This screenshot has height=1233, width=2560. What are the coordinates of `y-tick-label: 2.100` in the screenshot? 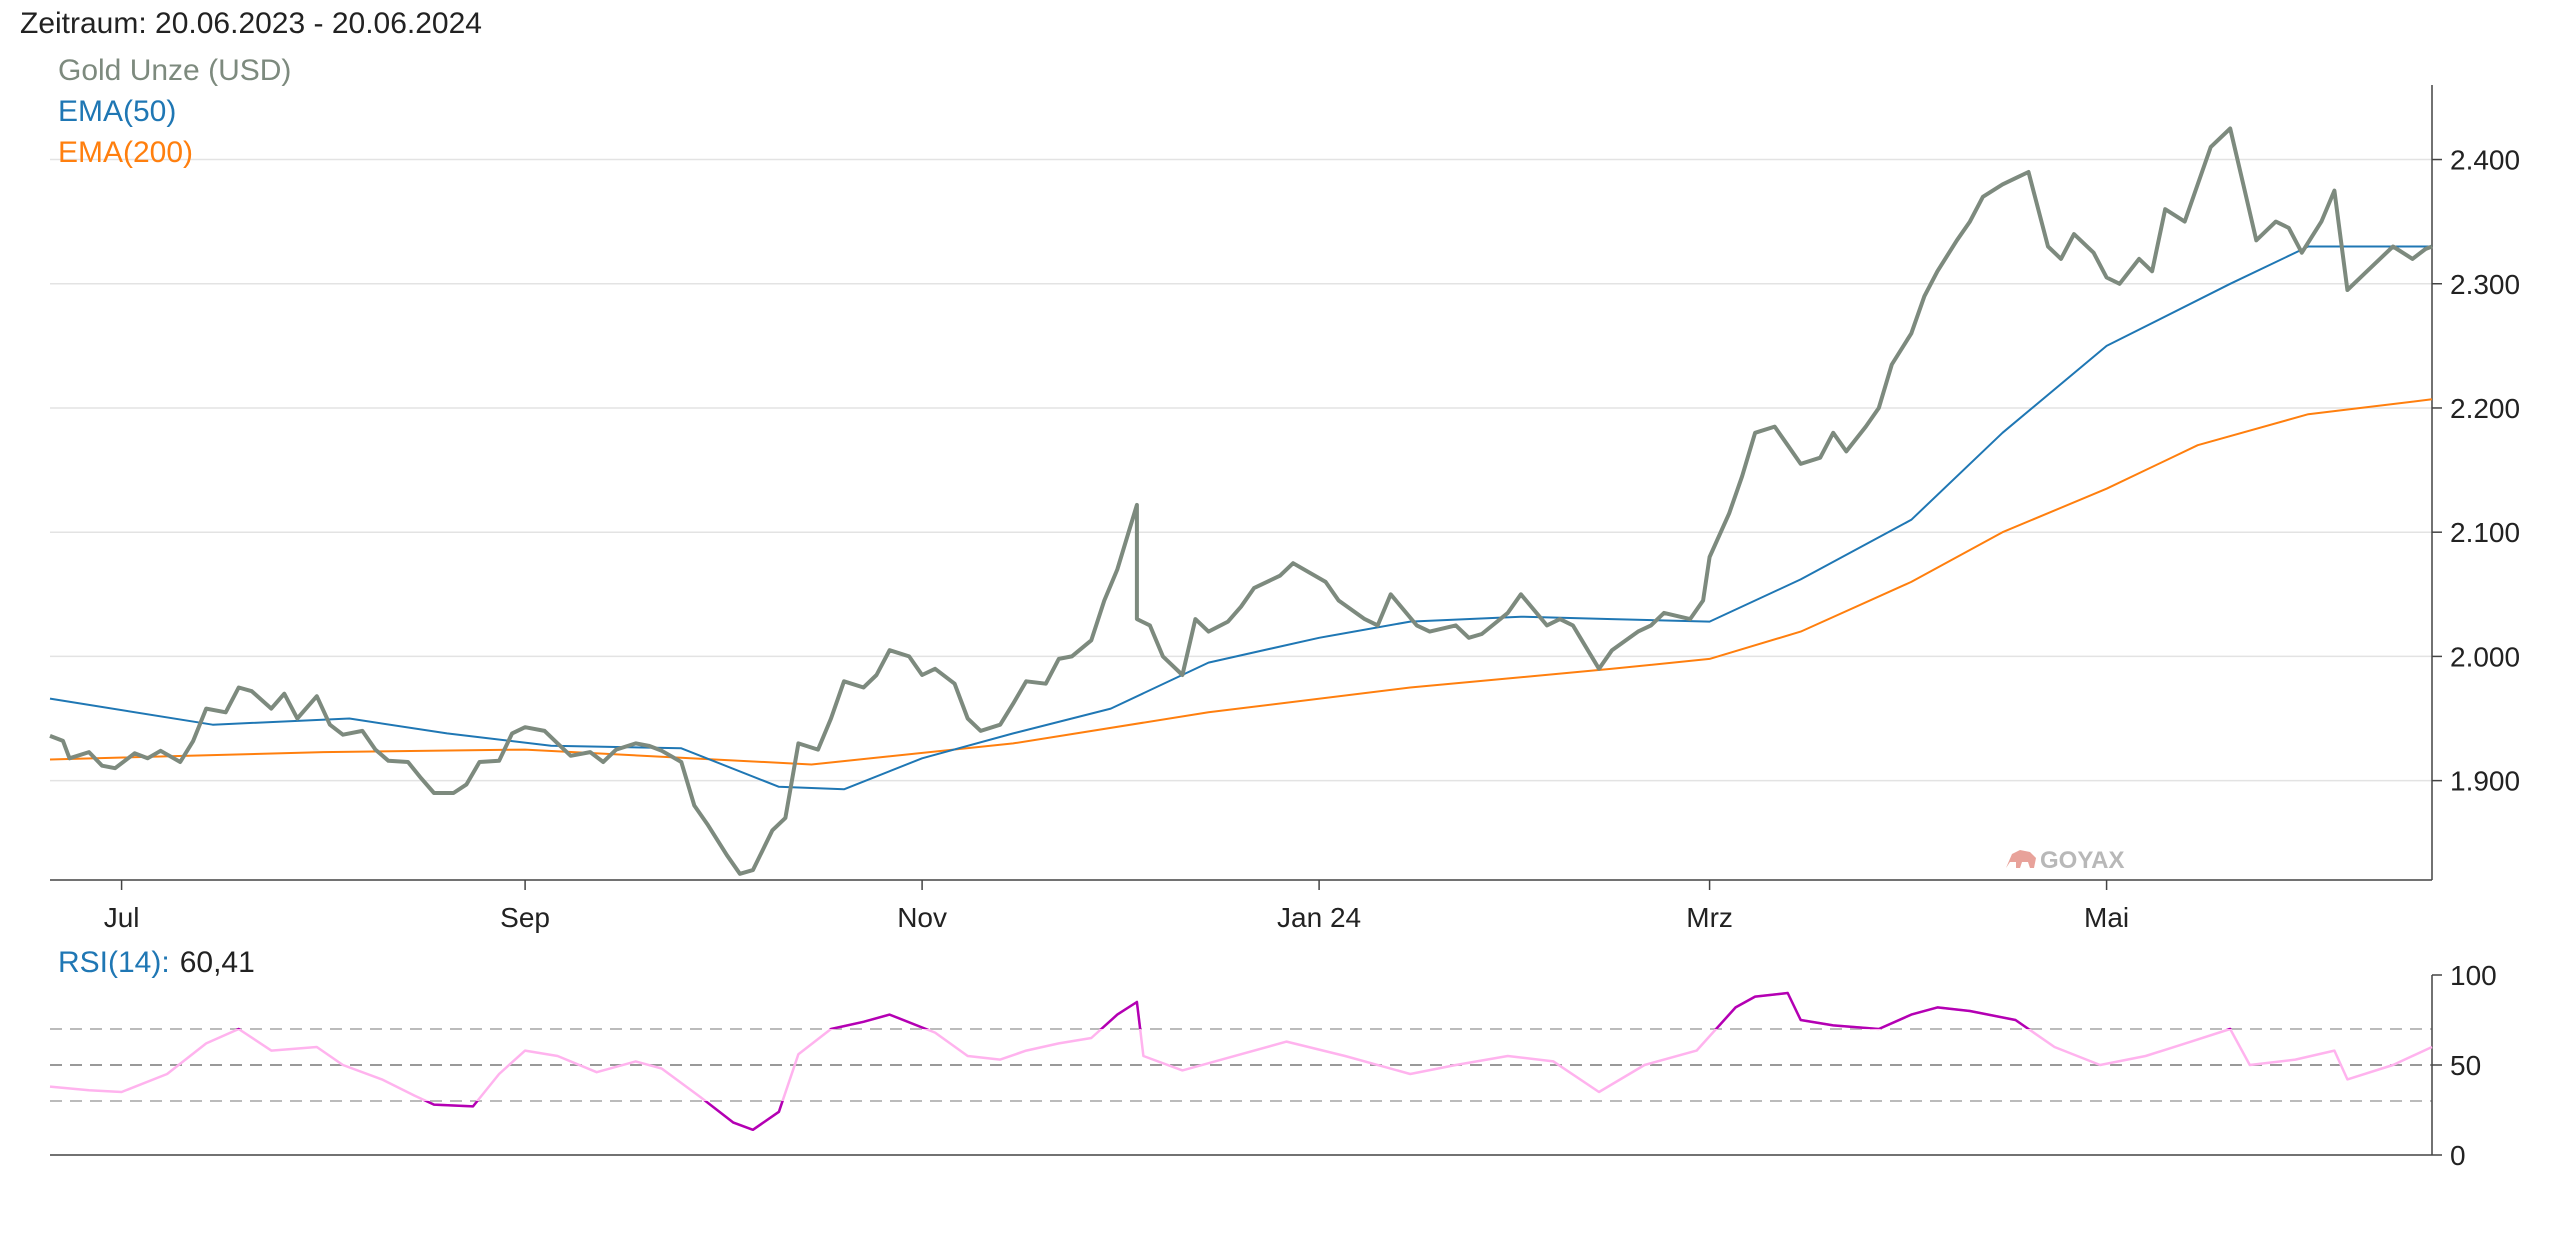 It's located at (2485, 532).